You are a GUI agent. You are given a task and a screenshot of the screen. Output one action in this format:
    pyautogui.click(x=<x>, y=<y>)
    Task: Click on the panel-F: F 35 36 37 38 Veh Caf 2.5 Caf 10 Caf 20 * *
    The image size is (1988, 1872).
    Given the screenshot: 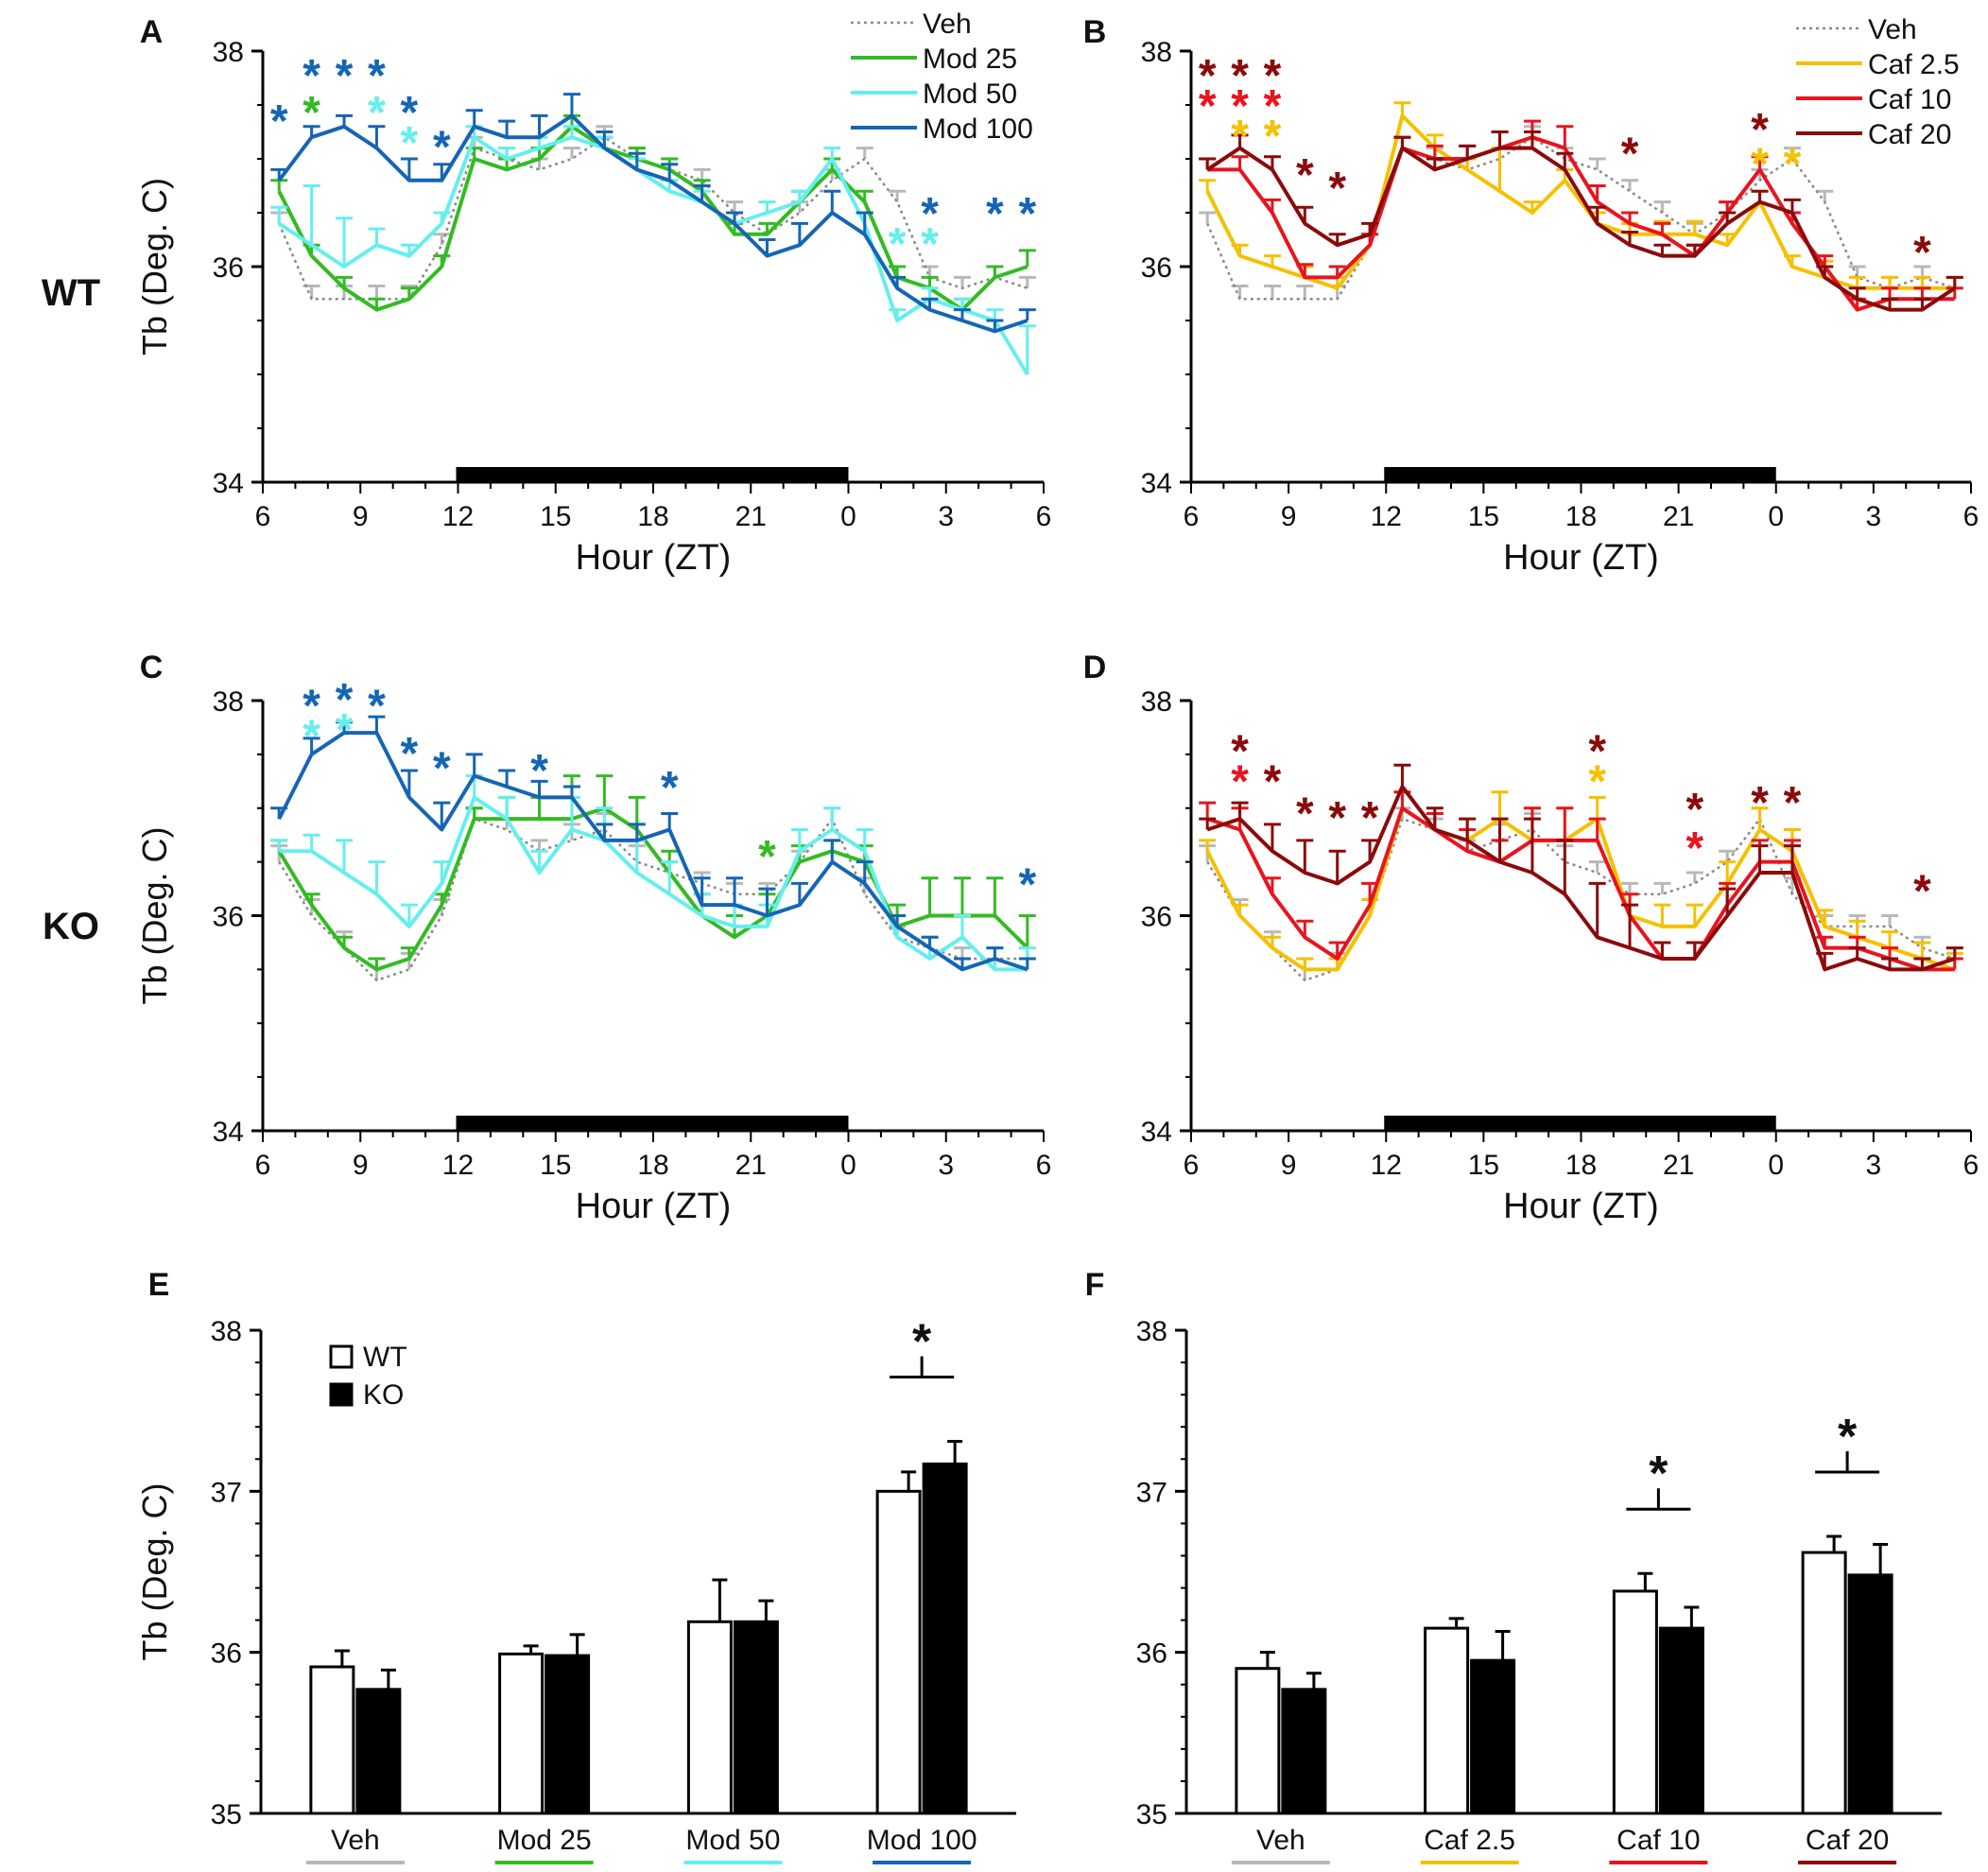 What is the action you would take?
    pyautogui.click(x=1513, y=1565)
    